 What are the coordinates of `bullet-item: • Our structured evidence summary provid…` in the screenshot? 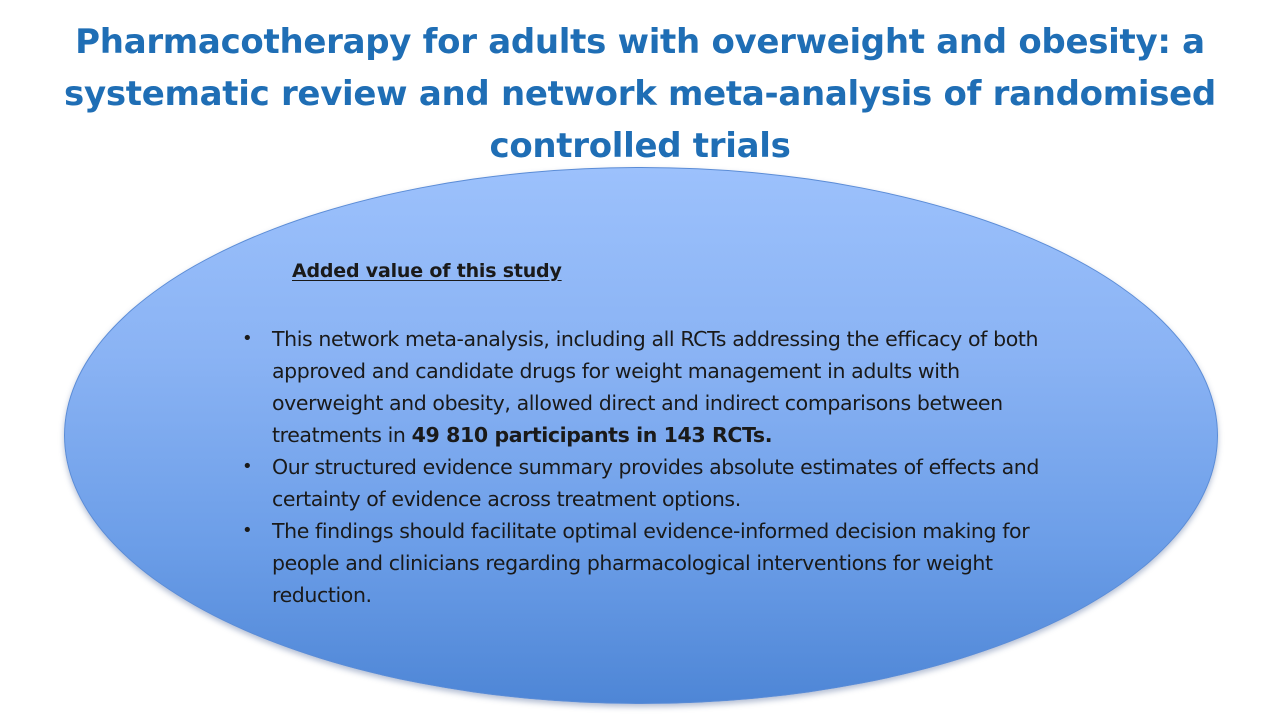 It's located at (640, 483).